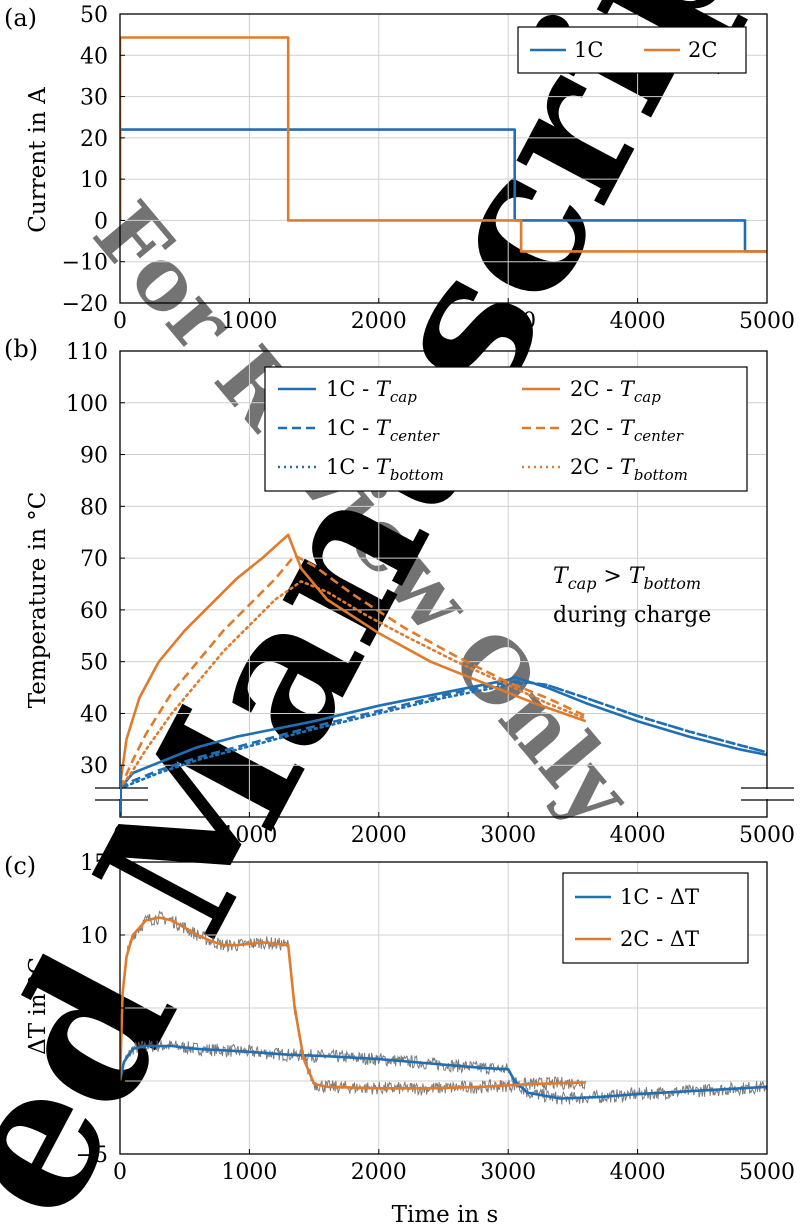 The height and width of the screenshot is (1229, 800). I want to click on annotation-line2: during charge, so click(632, 615).